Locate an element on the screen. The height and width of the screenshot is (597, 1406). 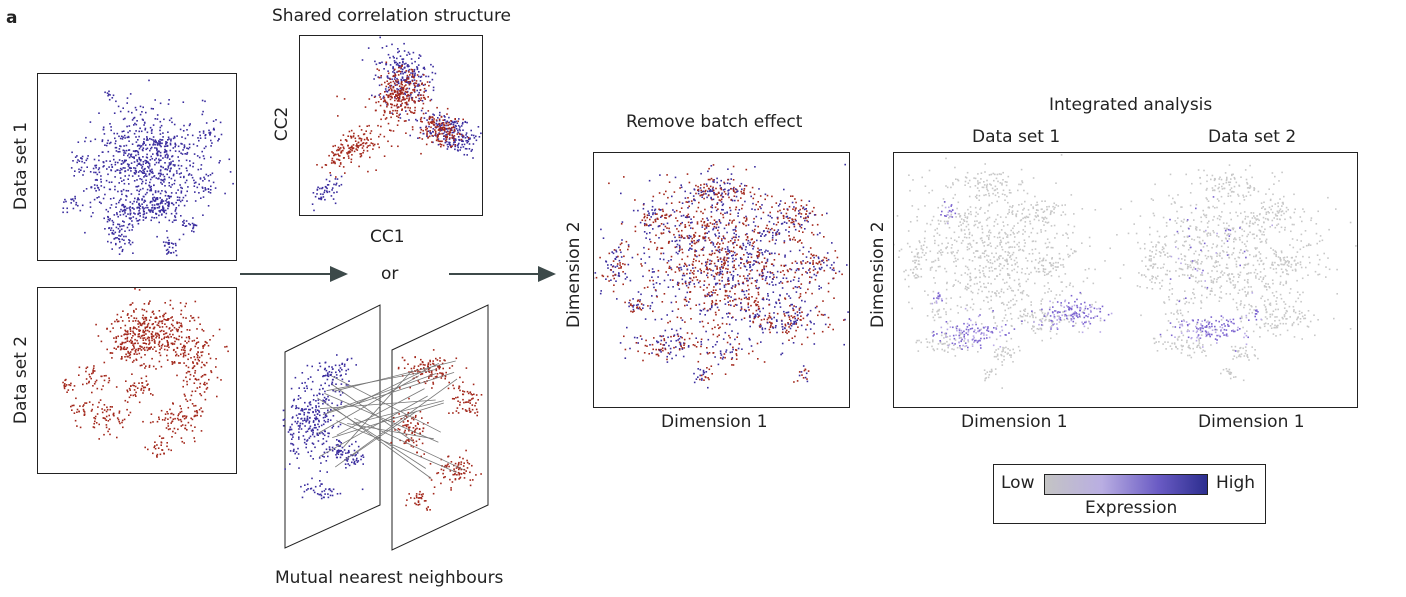
batch-title: Remove batch effect is located at coordinates (714, 122).